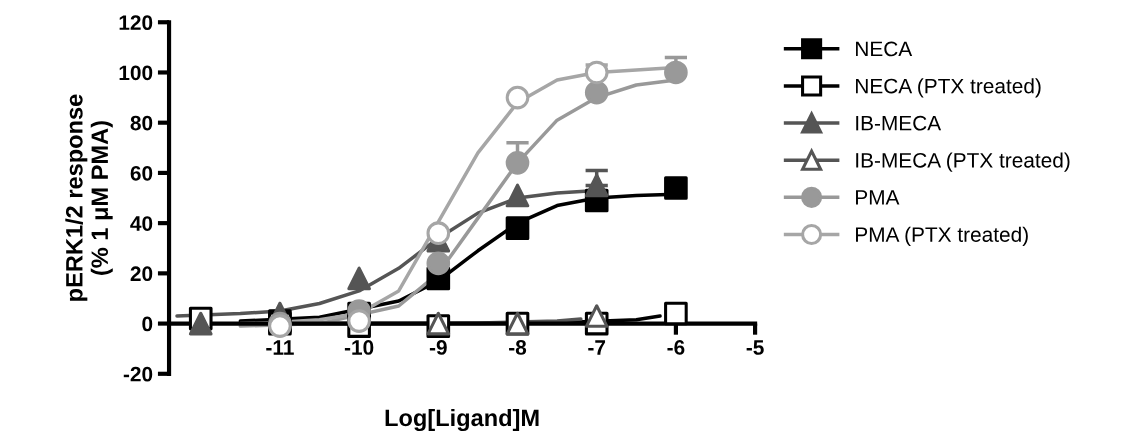  Describe the element at coordinates (462, 420) in the screenshot. I see `x-axis-title: Log[Ligand]M` at that location.